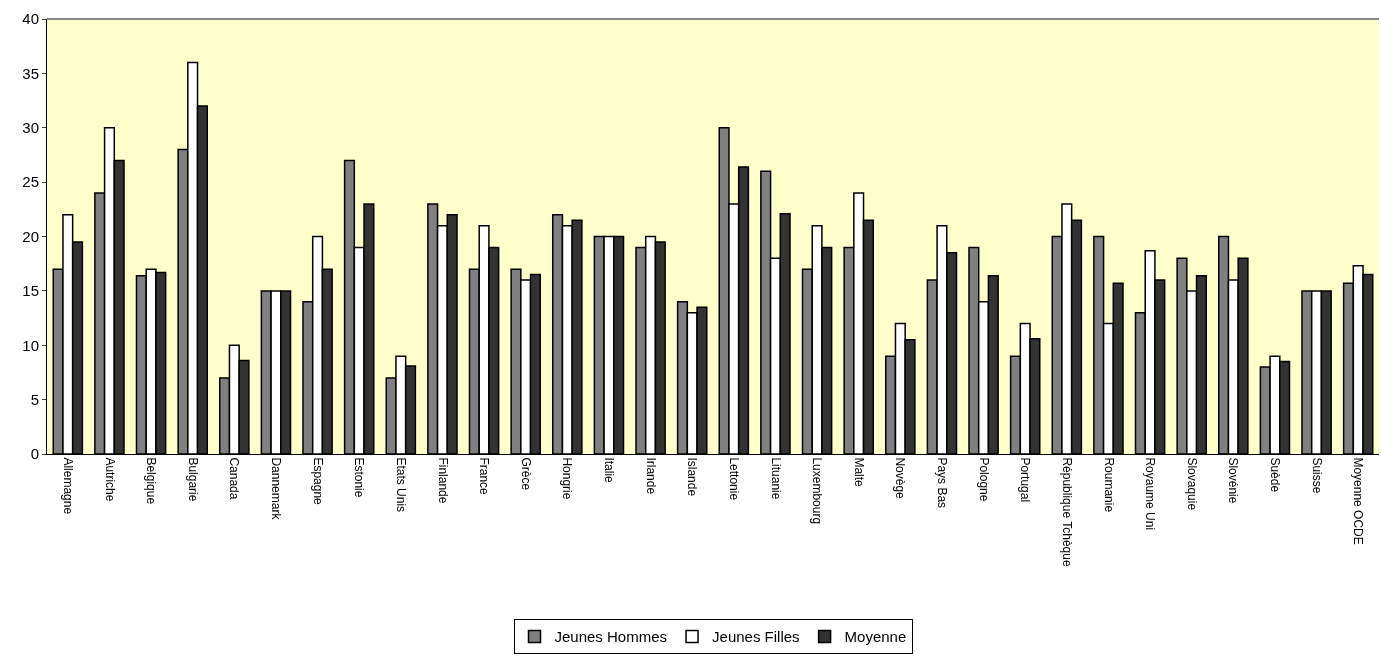  I want to click on x-tick-label: Etats Unis, so click(400, 485).